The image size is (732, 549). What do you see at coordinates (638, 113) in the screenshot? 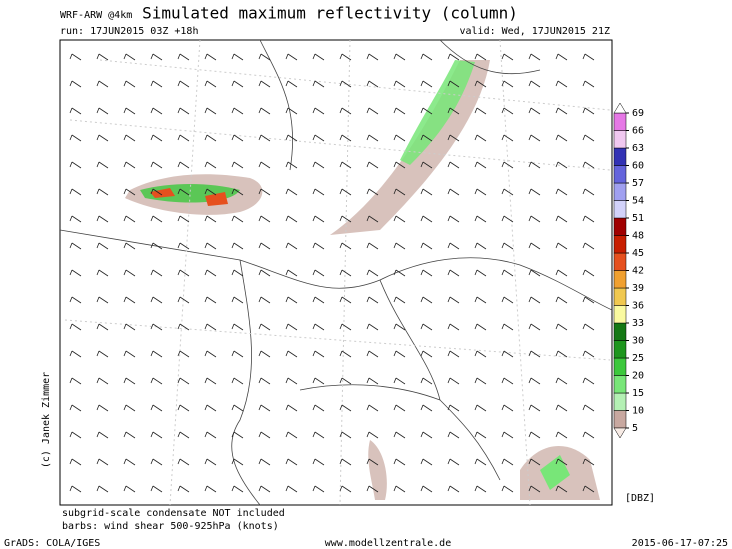
I see `colorbar-label: 69` at bounding box center [638, 113].